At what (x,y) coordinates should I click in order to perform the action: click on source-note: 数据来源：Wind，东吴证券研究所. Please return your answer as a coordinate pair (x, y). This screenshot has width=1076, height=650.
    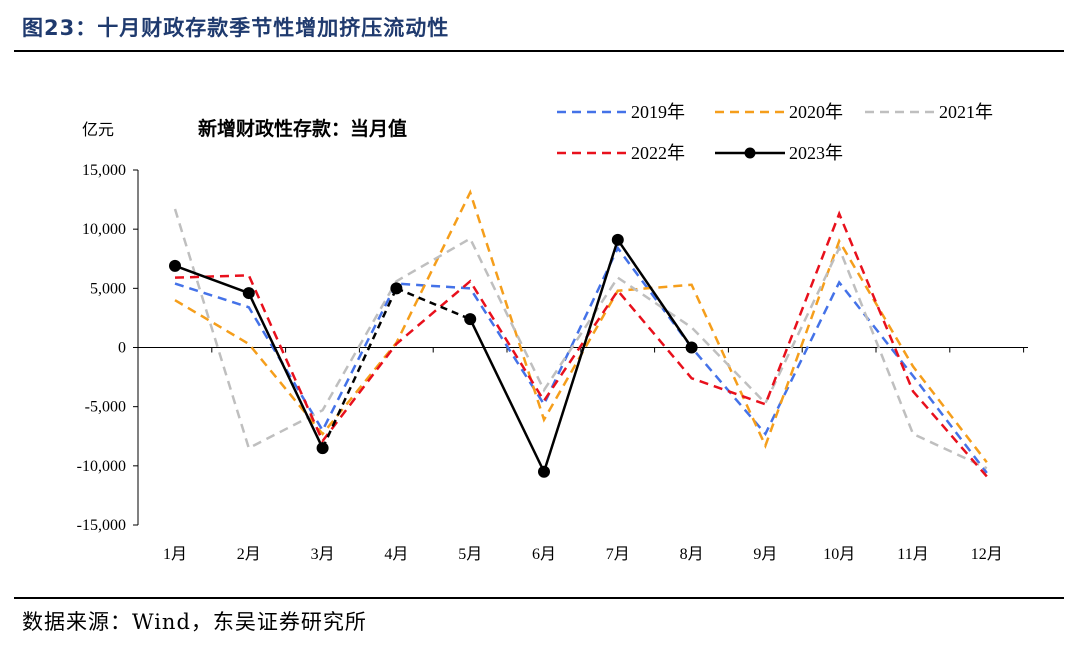
    Looking at the image, I should click on (194, 622).